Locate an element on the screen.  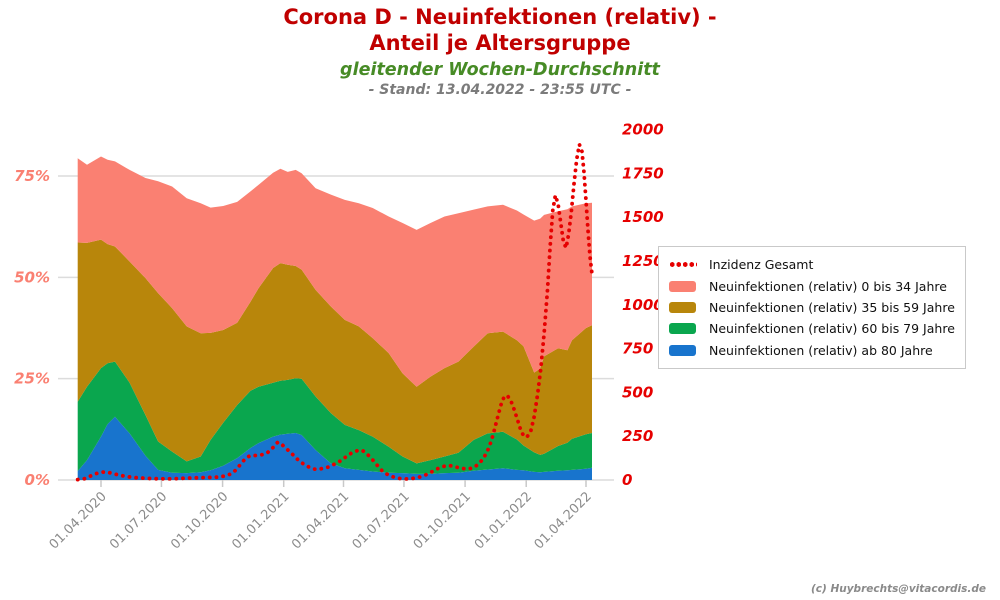
legend-item-label: Neuinfektionen (relativ) 0 bis 34 Jahre is located at coordinates (828, 286).